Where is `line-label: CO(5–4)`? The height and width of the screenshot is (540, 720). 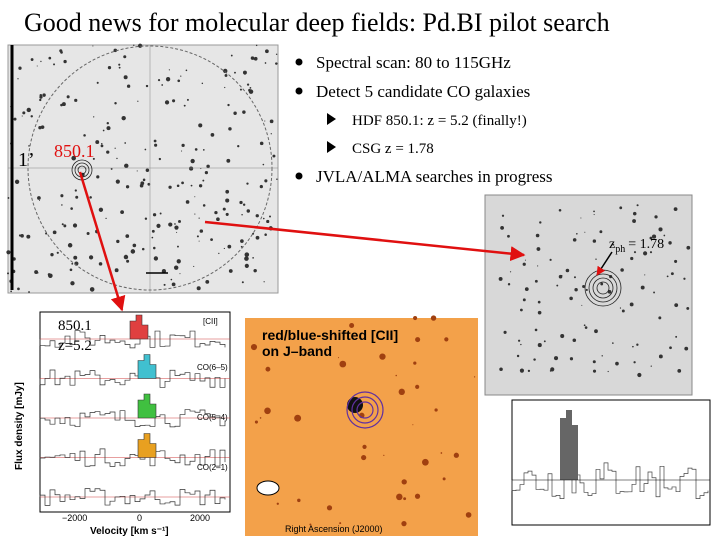 line-label: CO(5–4) is located at coordinates (212, 417).